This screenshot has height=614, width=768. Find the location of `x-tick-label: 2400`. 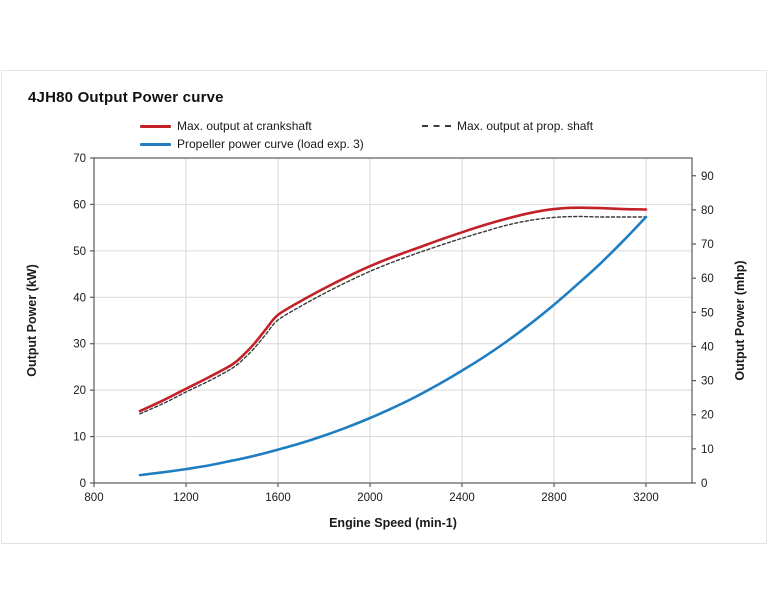

x-tick-label: 2400 is located at coordinates (462, 498).